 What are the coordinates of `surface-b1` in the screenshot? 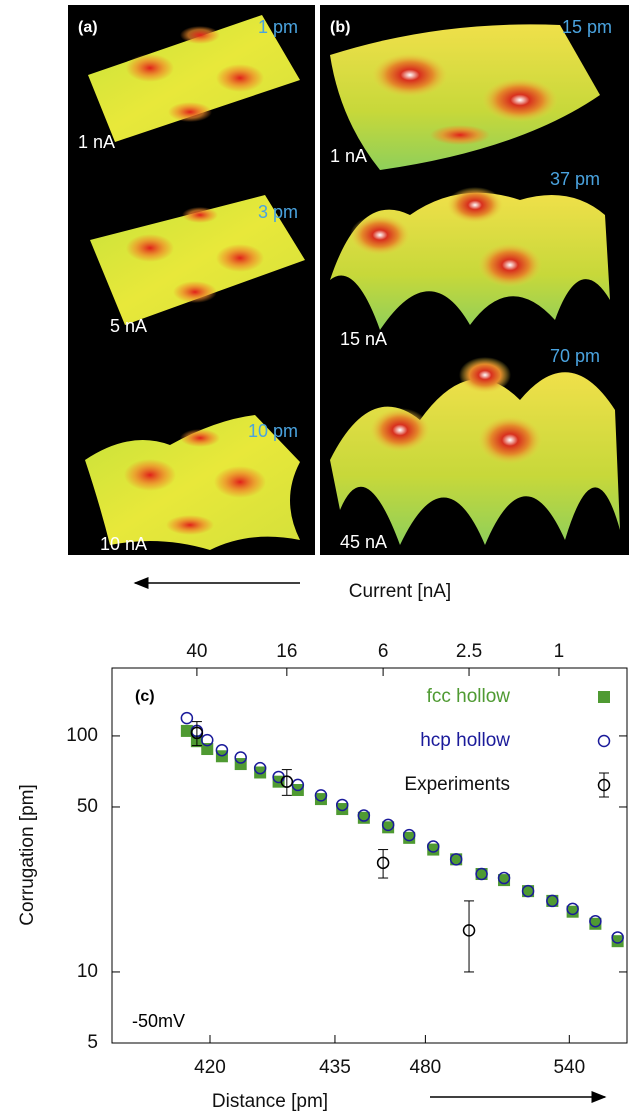 It's located at (465, 97).